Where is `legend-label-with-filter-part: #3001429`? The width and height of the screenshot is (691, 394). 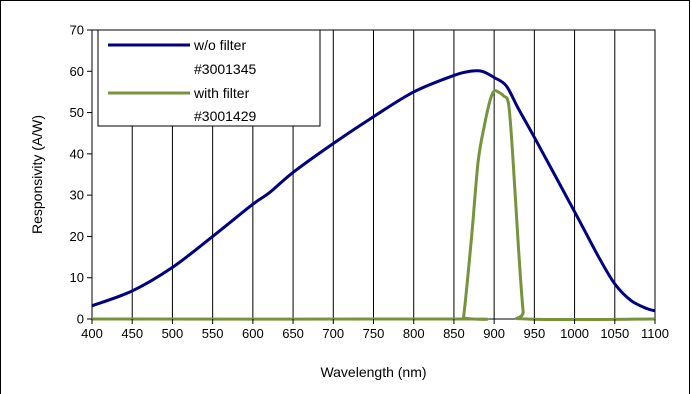 legend-label-with-filter-part: #3001429 is located at coordinates (225, 116).